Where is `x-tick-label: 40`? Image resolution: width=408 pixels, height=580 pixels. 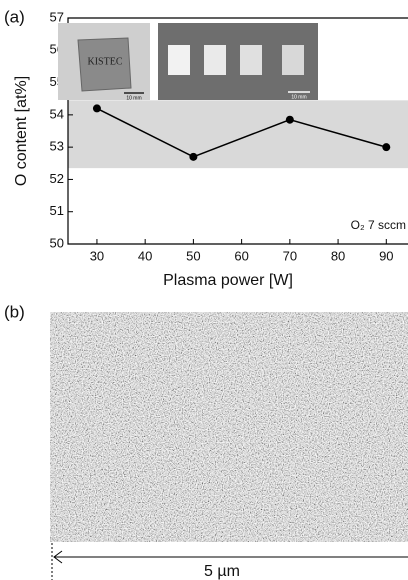
x-tick-label: 40 is located at coordinates (145, 255).